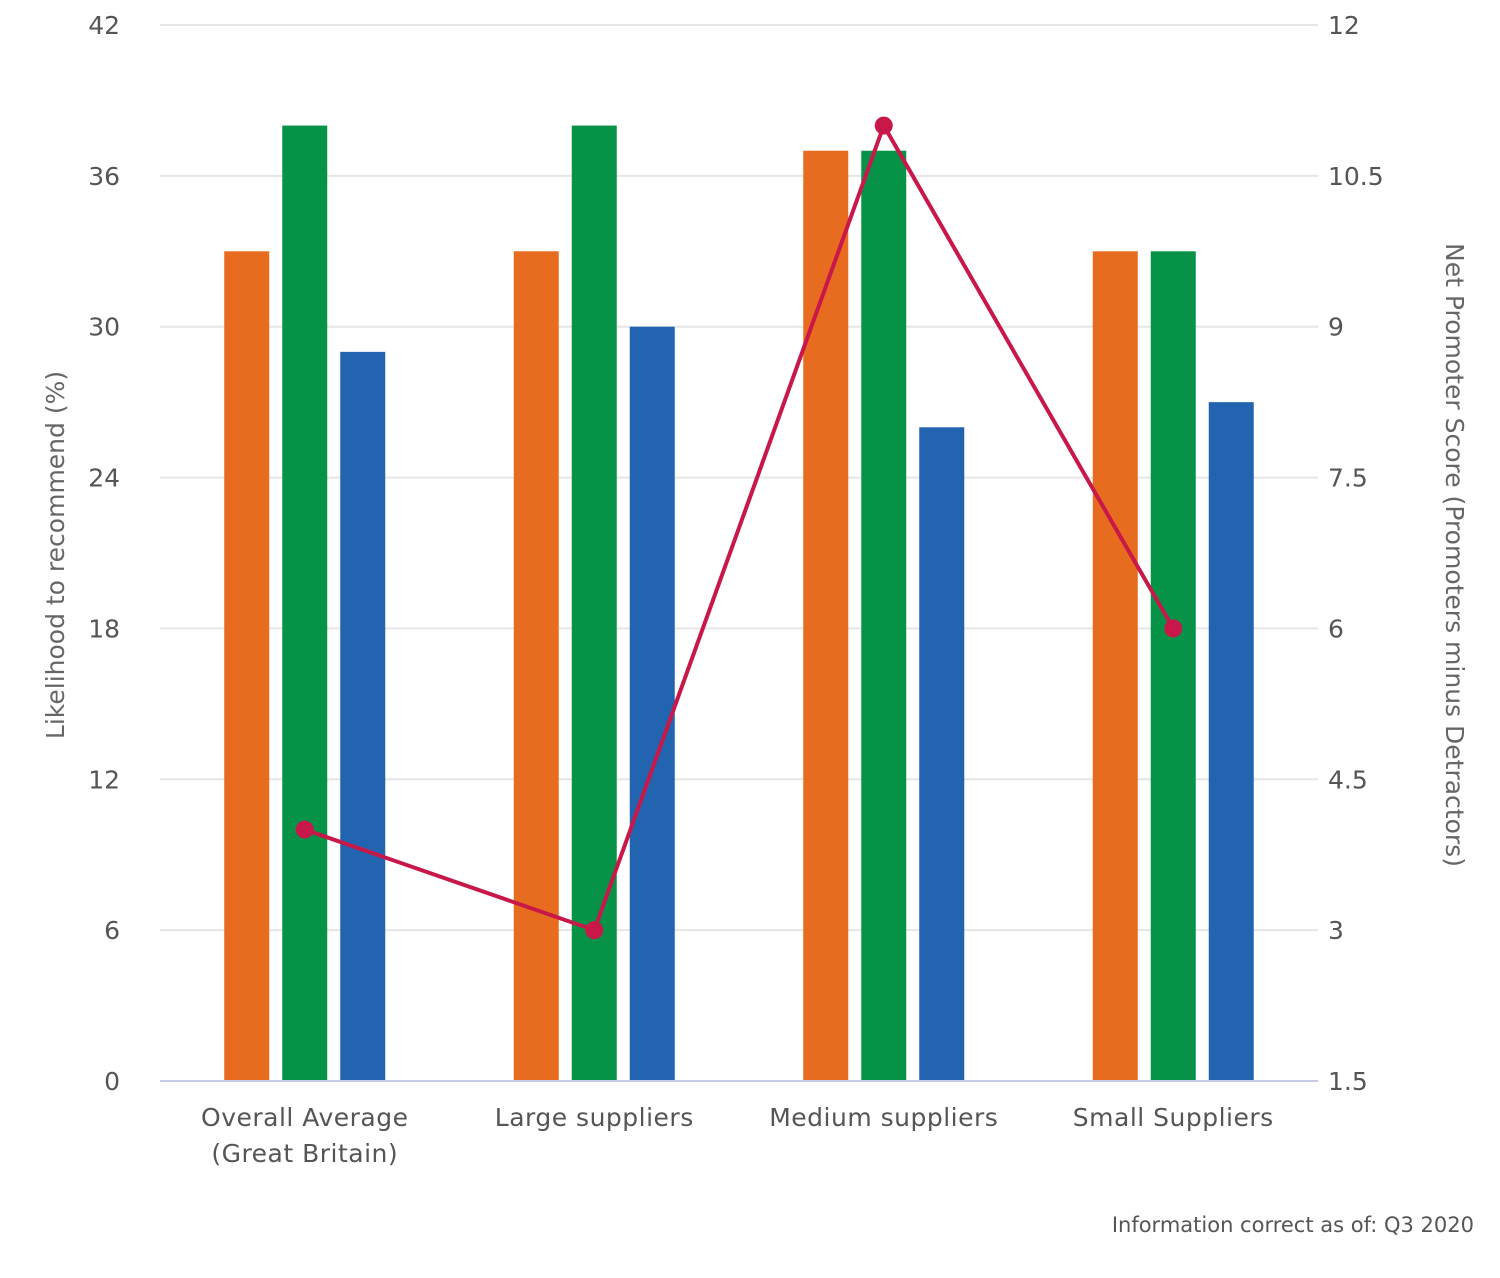 The image size is (1500, 1278). Describe the element at coordinates (1336, 628) in the screenshot. I see `y-right-tick-label: 6` at that location.